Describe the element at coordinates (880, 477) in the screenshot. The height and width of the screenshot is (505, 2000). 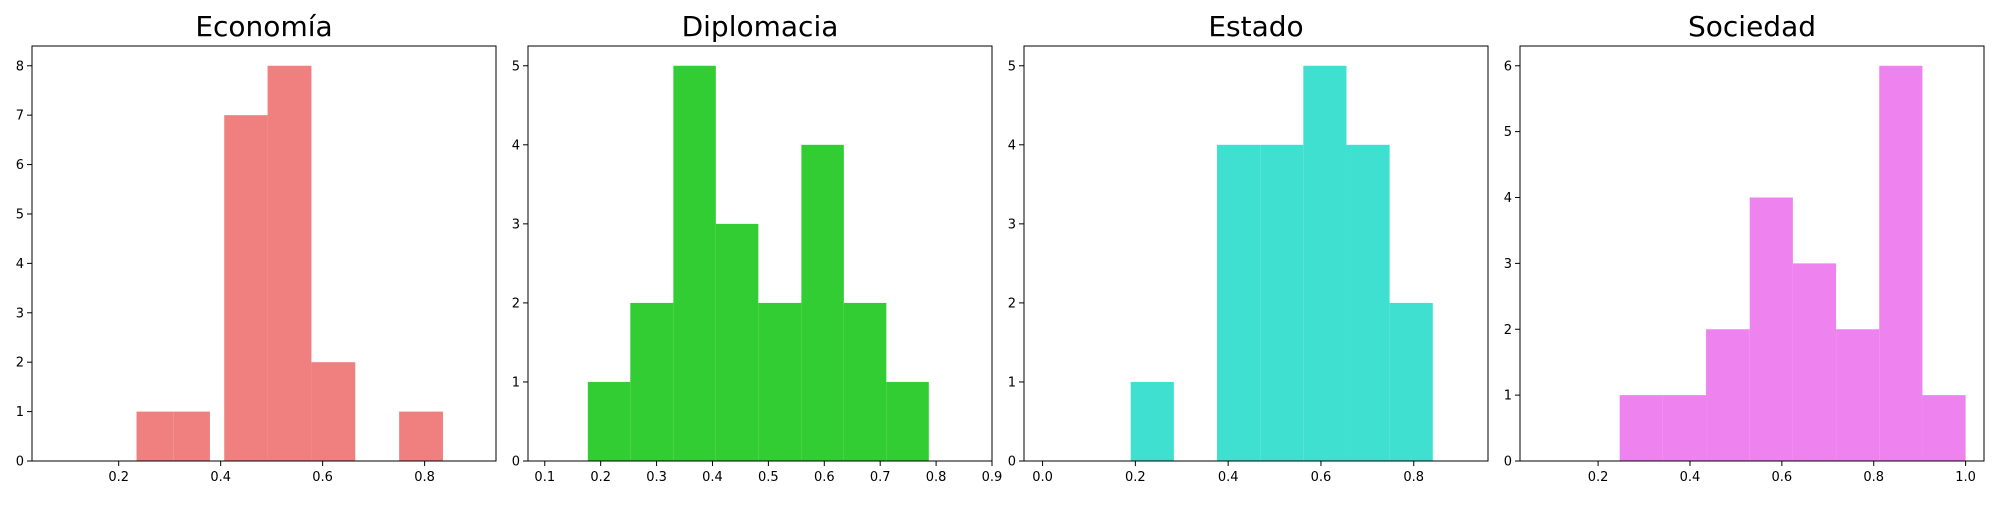
I see `x-tick-label: 0.7` at that location.